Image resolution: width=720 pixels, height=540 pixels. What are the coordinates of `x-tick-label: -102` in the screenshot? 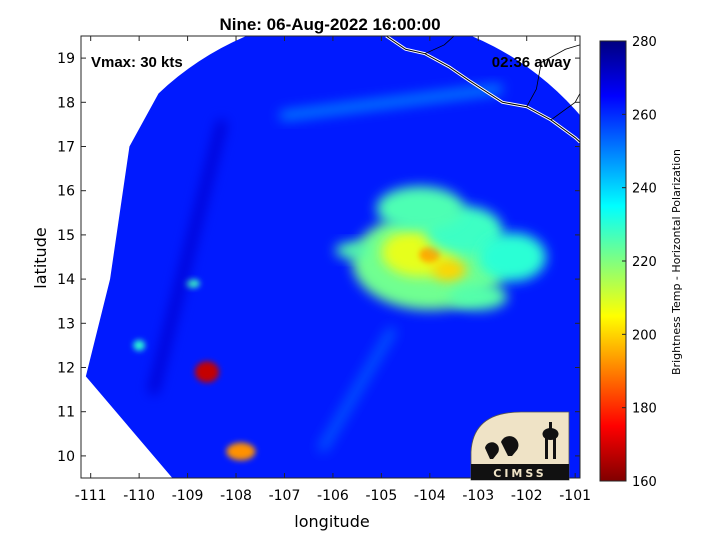 It's located at (527, 496).